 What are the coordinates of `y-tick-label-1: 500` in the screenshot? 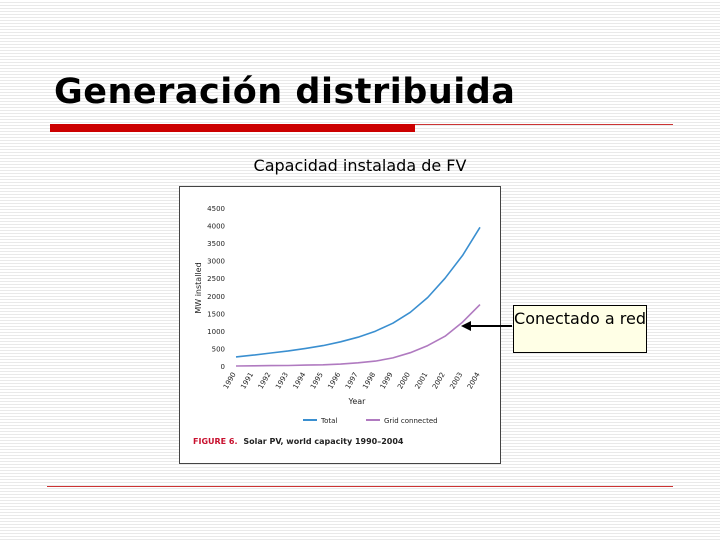 It's located at (218, 349).